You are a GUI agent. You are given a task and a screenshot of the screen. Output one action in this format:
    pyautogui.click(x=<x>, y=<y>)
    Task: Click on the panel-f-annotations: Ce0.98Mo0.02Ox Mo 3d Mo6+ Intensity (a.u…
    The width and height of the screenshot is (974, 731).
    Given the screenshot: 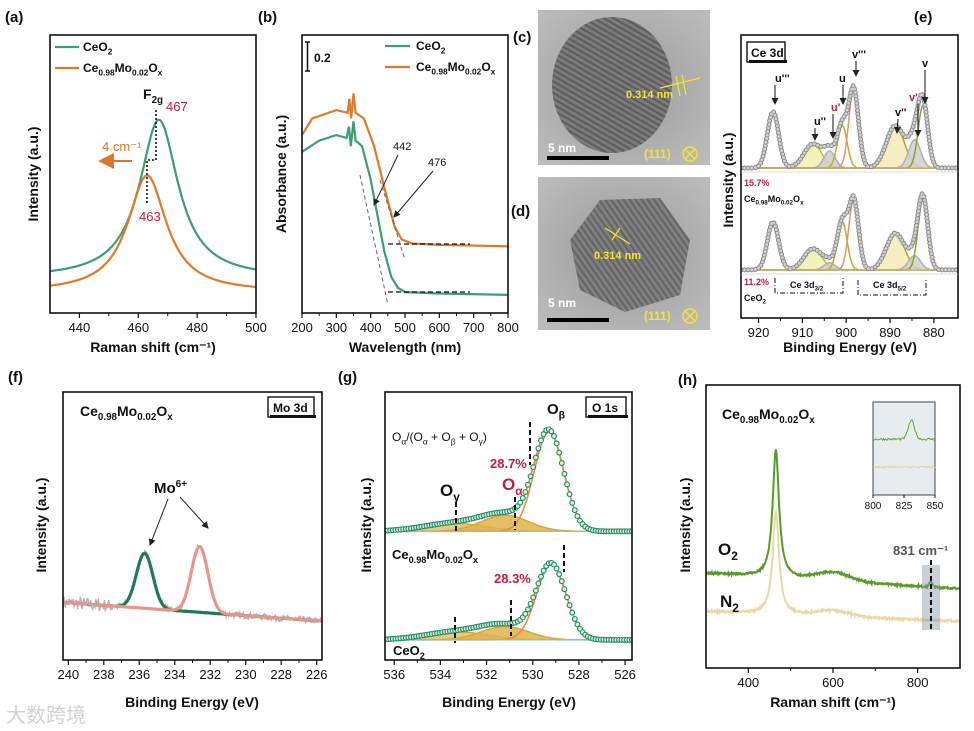 What is the action you would take?
    pyautogui.click(x=174, y=553)
    